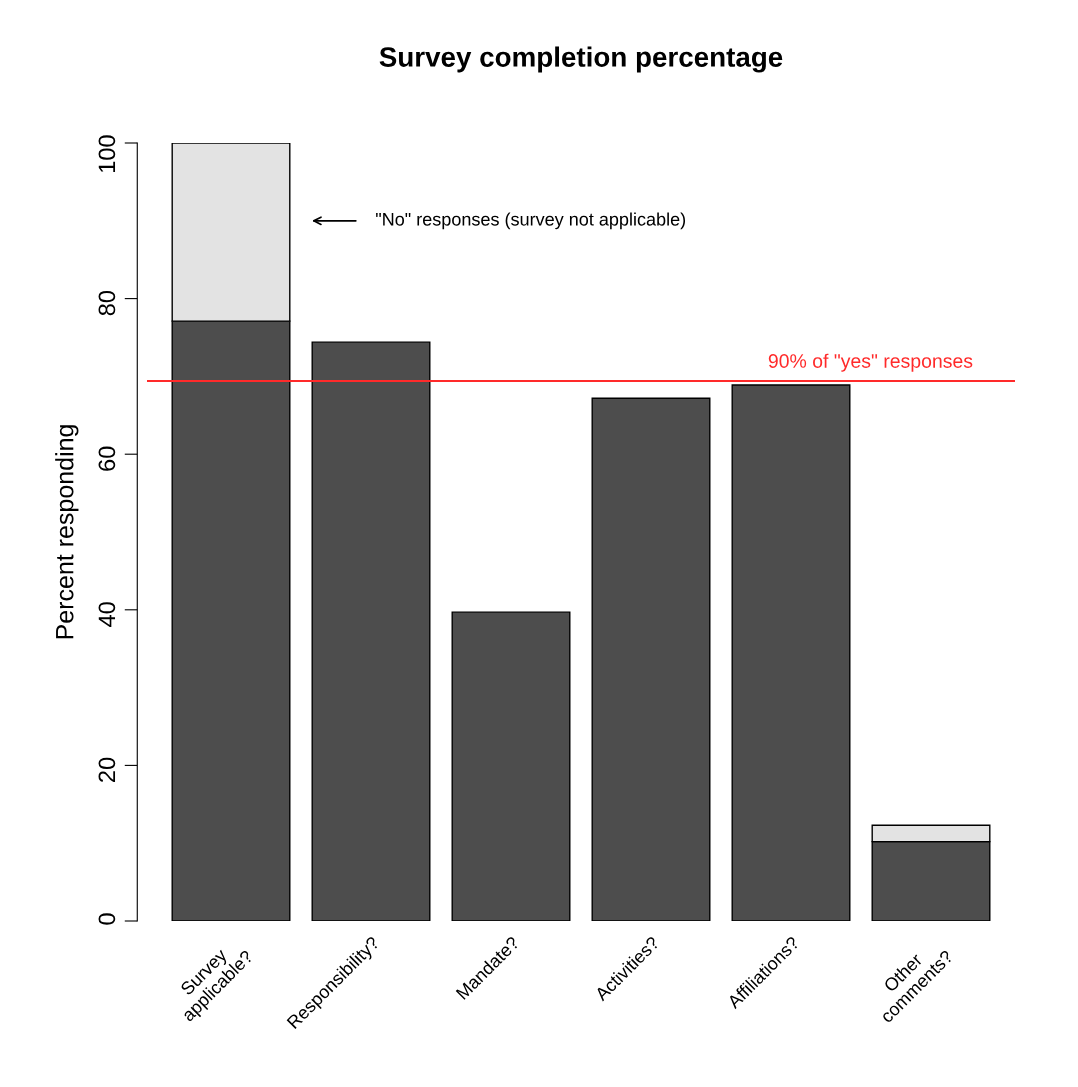  What do you see at coordinates (581, 59) in the screenshot?
I see `chart-title: Survey completion percentage` at bounding box center [581, 59].